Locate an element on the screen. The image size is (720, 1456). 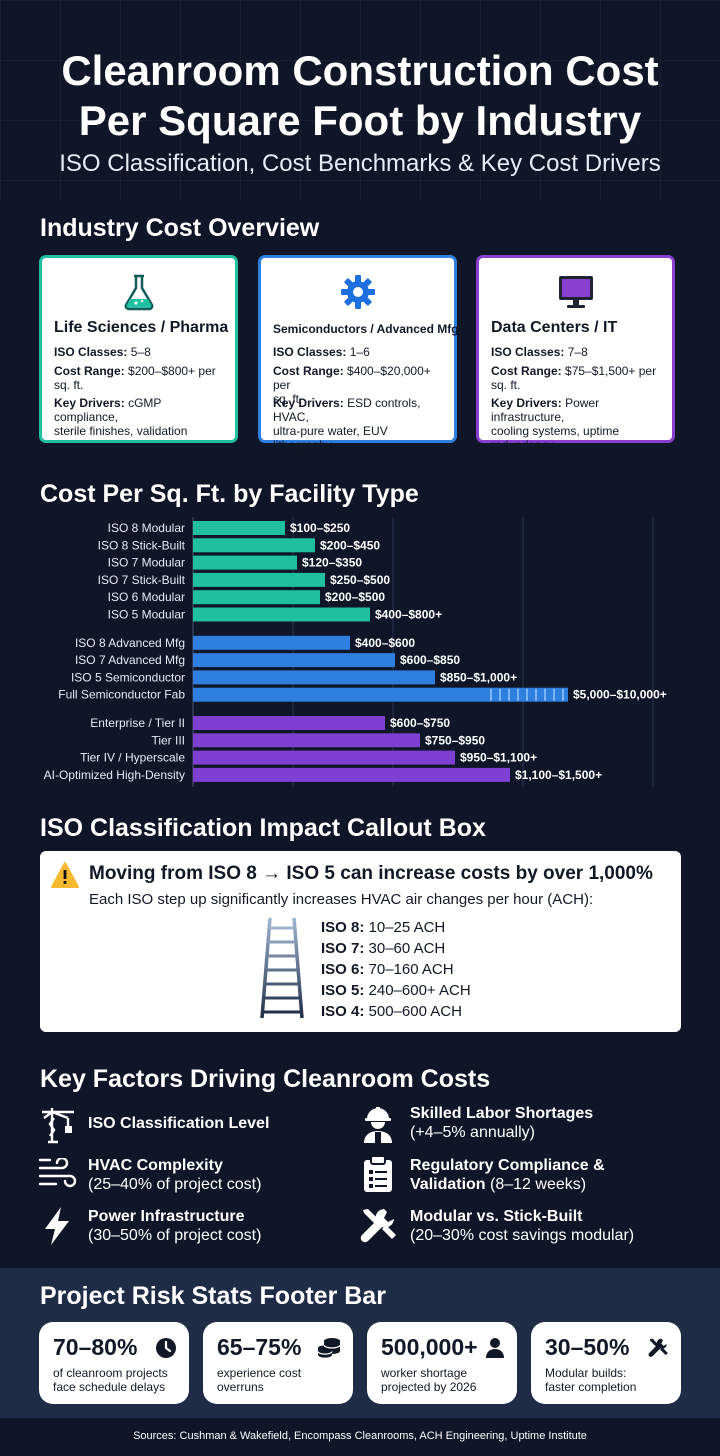
cost-label: Cost Range: is located at coordinates (526, 371).